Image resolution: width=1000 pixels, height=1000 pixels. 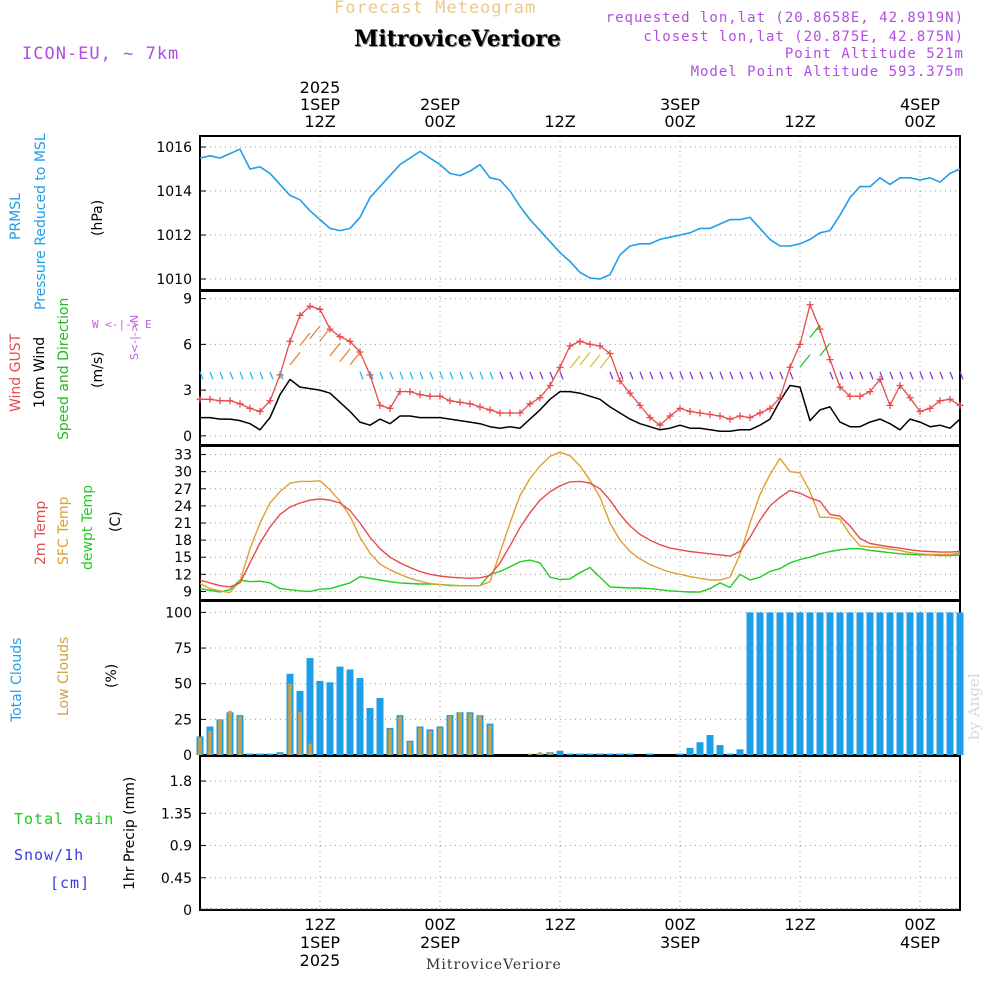 What do you see at coordinates (457, 39) in the screenshot?
I see `station-title: MitroviceVeriore` at bounding box center [457, 39].